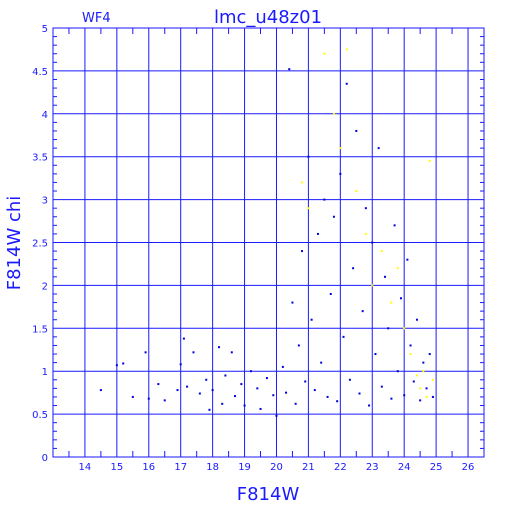  I want to click on x-tick-label: 22, so click(340, 467).